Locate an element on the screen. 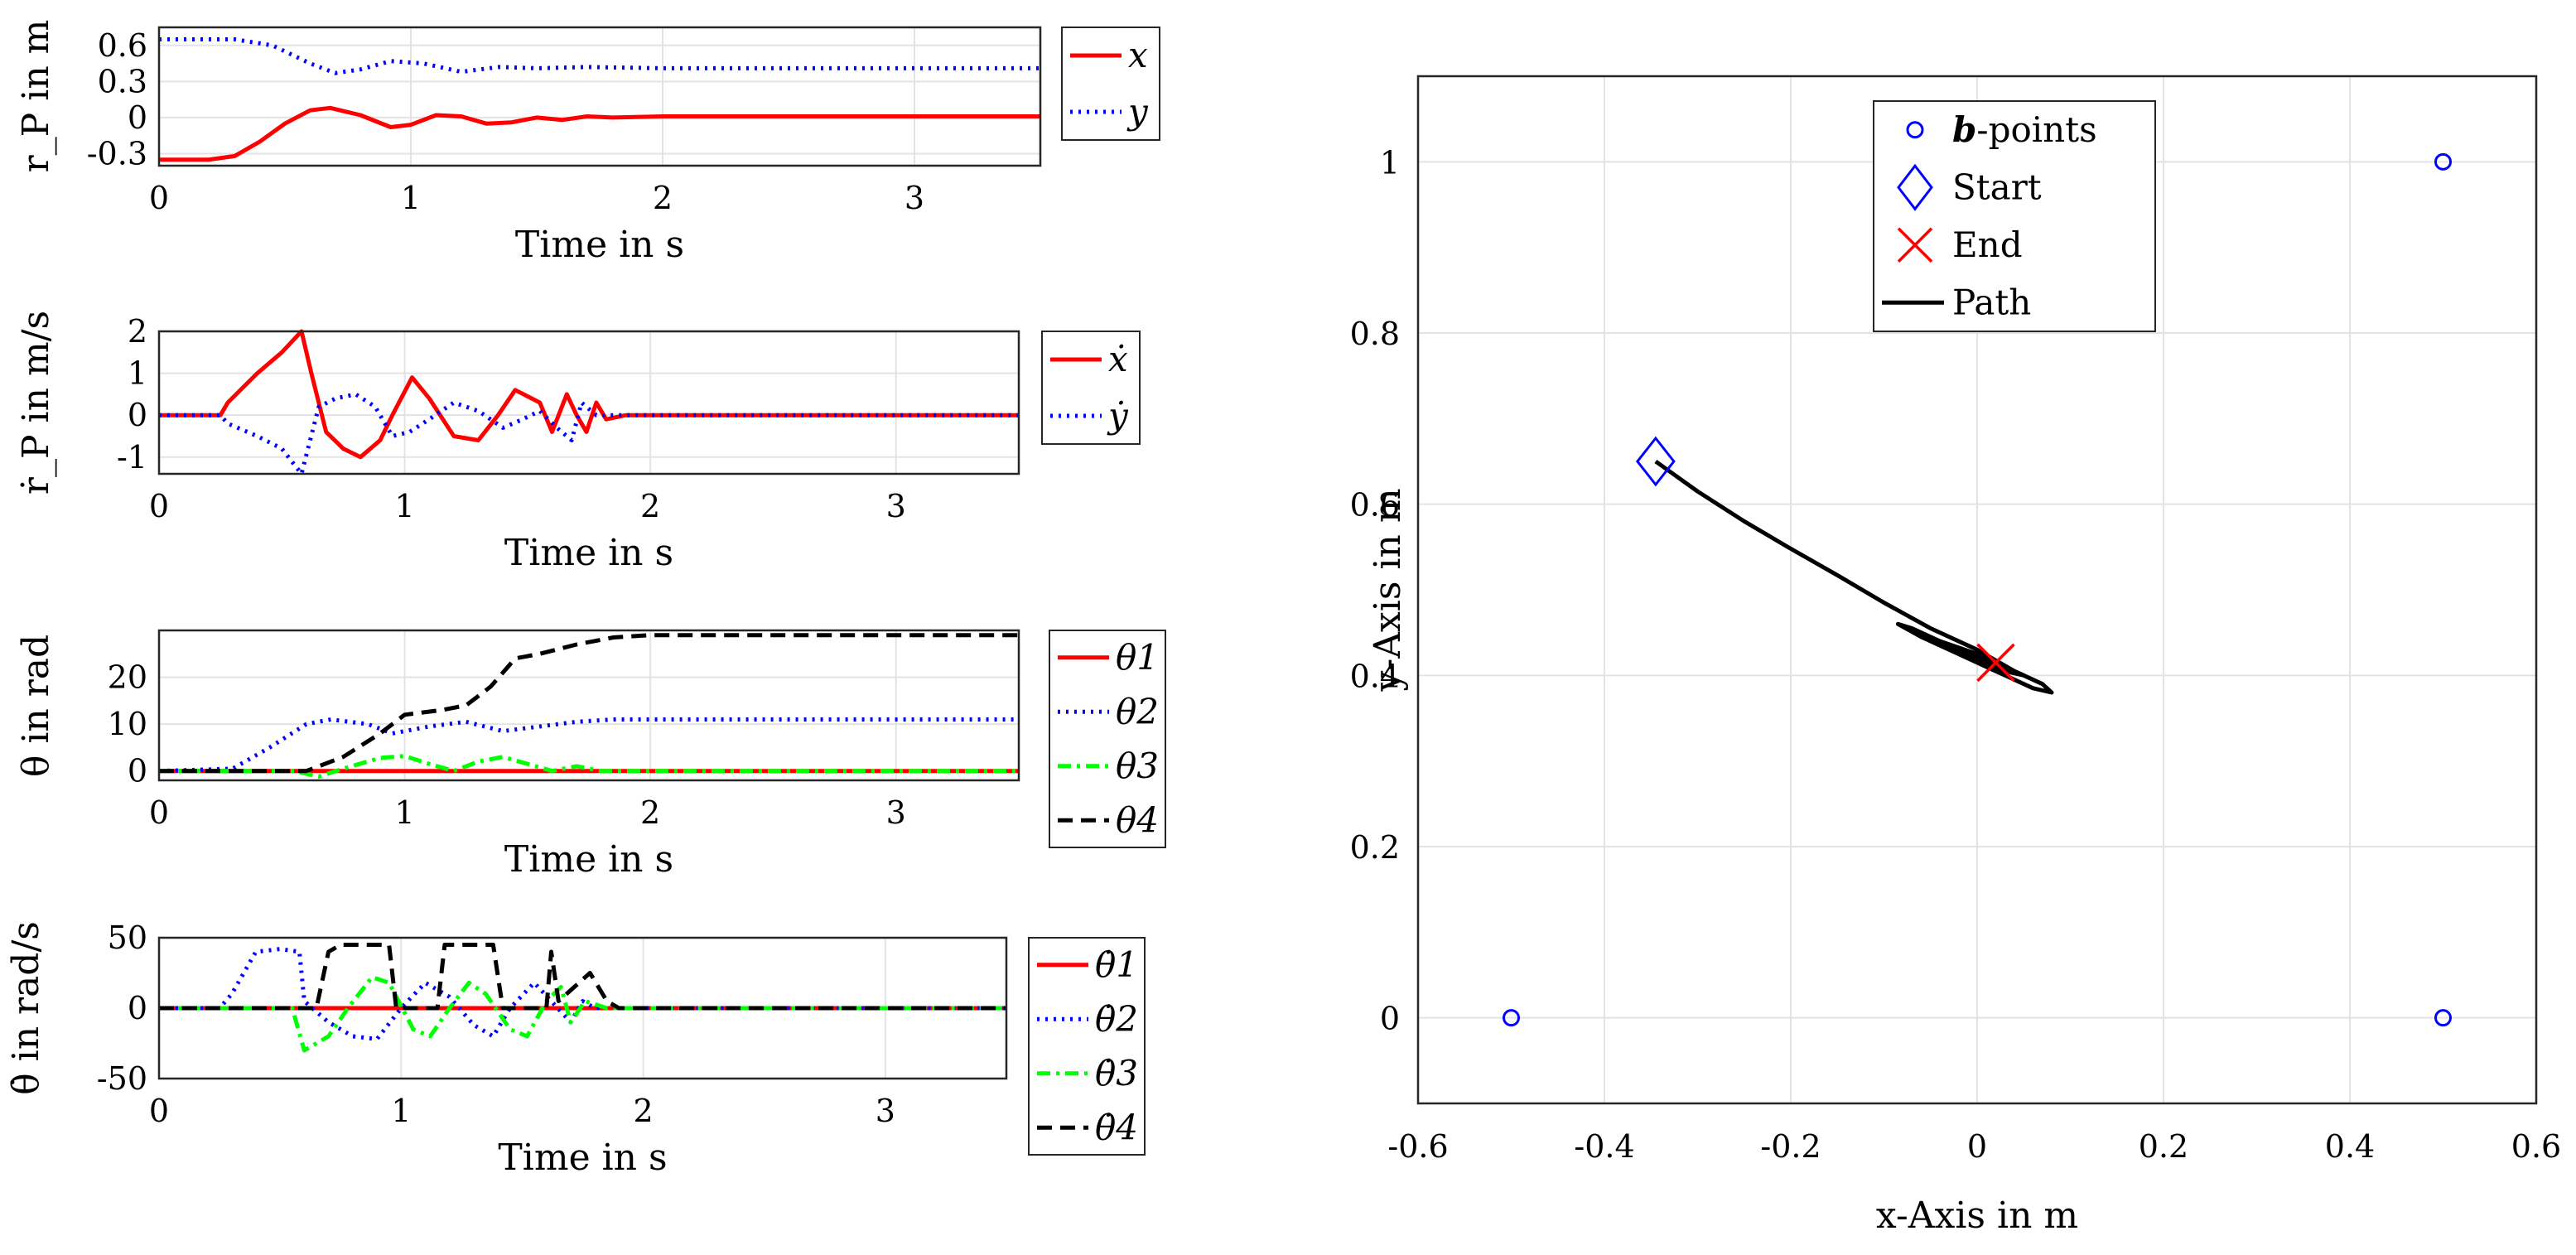  y-axis-label: y-Axis in m is located at coordinates (1388, 590).